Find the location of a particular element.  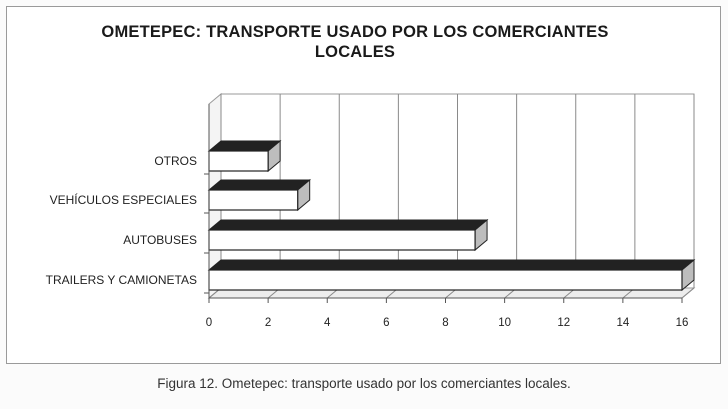

category-label: VEHÍCULOS ESPECIALES is located at coordinates (123, 199).